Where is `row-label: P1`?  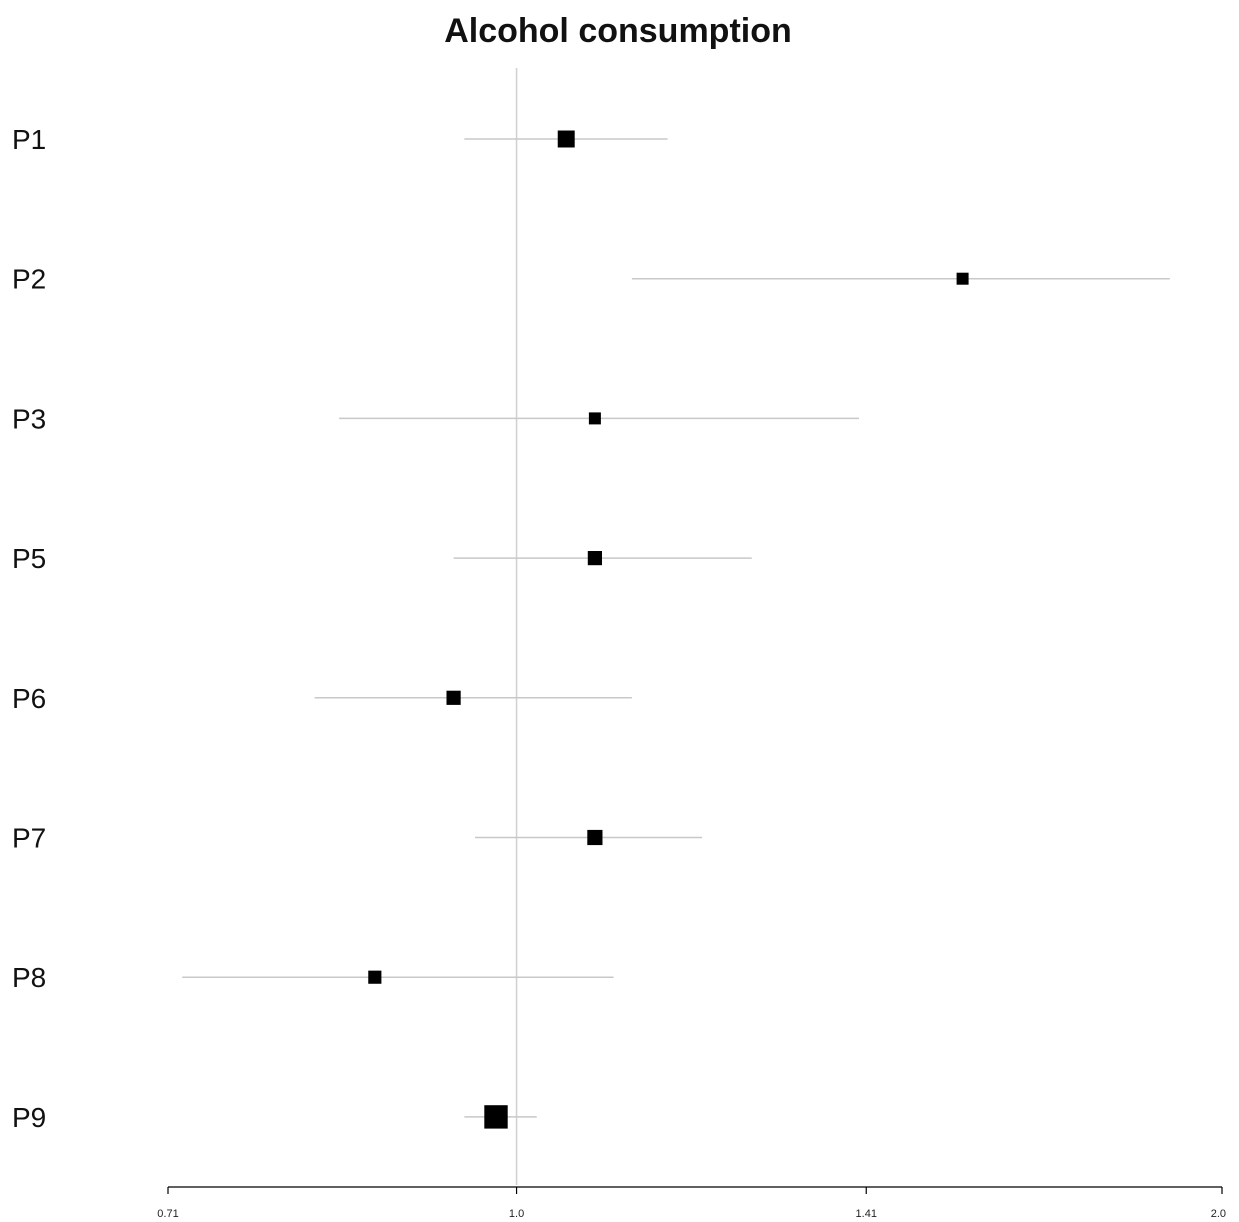 row-label: P1 is located at coordinates (29, 139).